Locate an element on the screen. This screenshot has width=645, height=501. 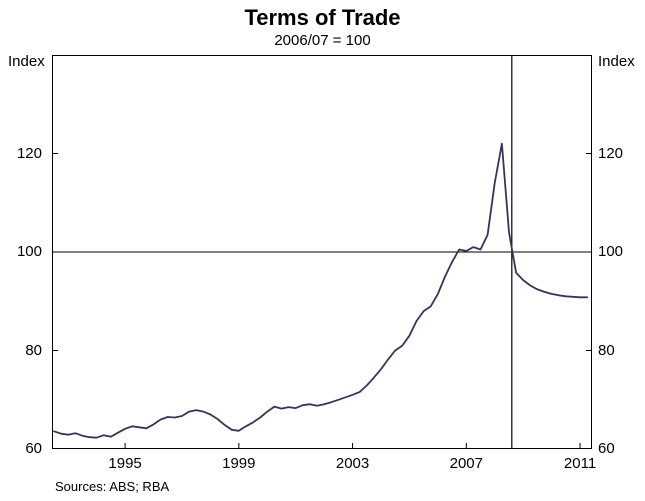
x-tick-label: 2011 is located at coordinates (580, 463).